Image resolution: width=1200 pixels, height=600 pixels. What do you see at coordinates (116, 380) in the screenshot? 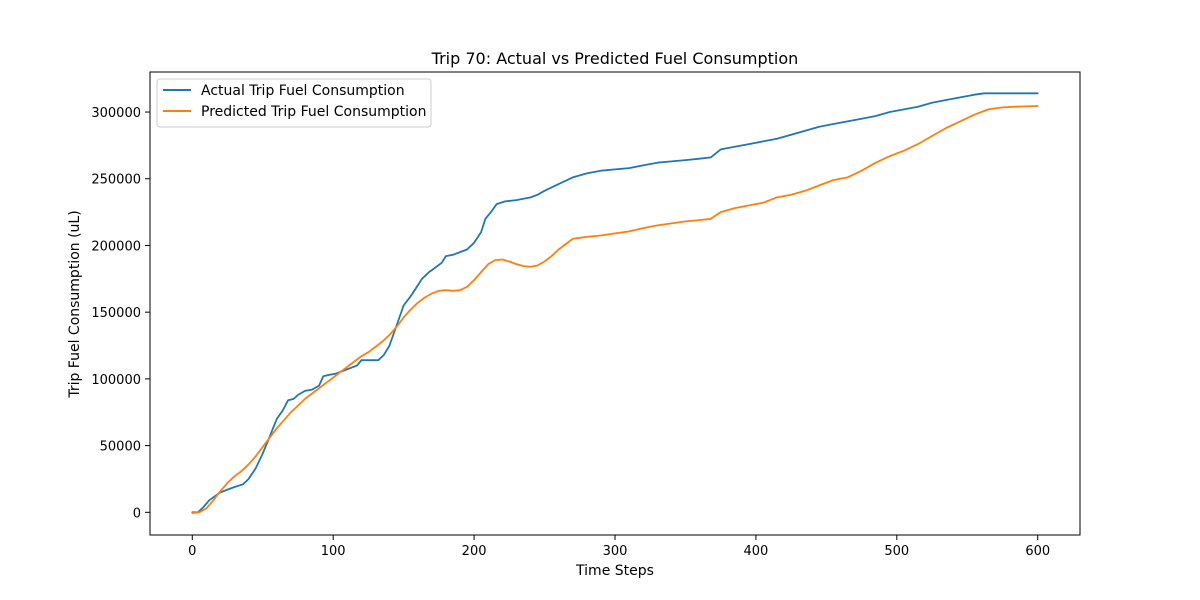
I see `y-tick-label: 100000` at bounding box center [116, 380].